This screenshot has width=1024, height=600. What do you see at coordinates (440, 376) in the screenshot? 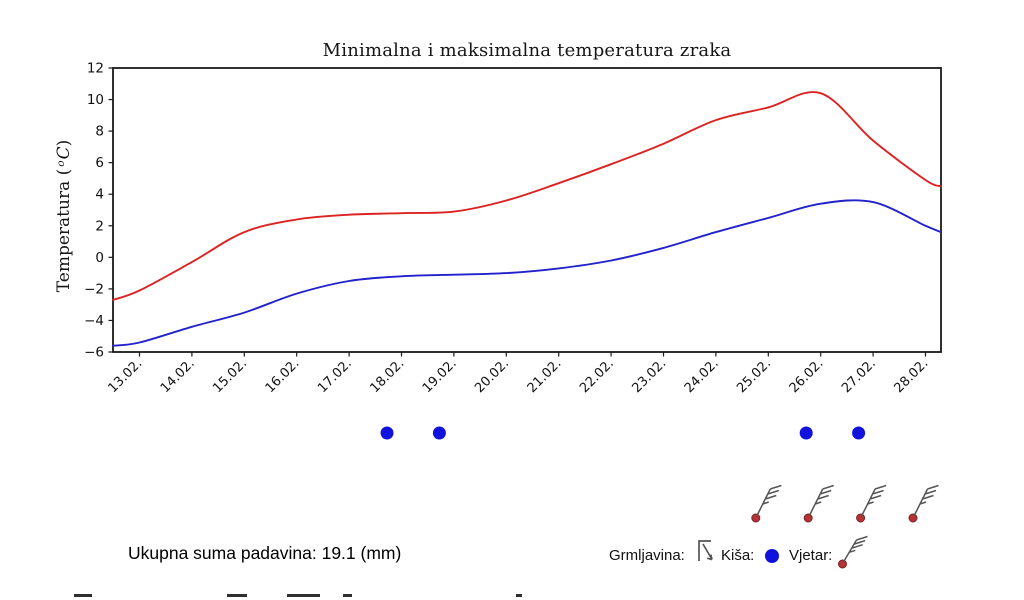
I see `x-tick-label: 19.02.` at bounding box center [440, 376].